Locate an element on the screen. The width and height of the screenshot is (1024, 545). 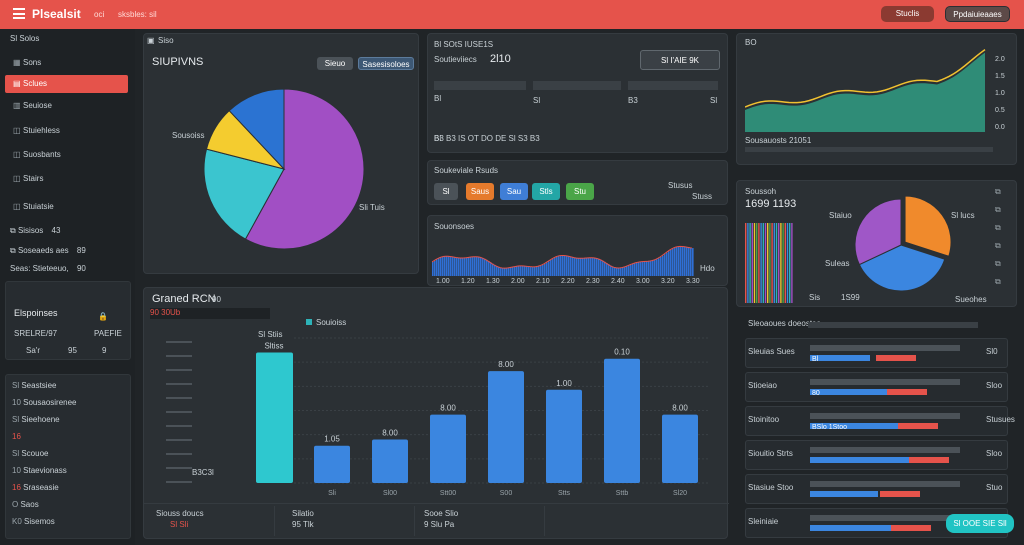
pie-slice-teal is located at coordinates (244, 194).